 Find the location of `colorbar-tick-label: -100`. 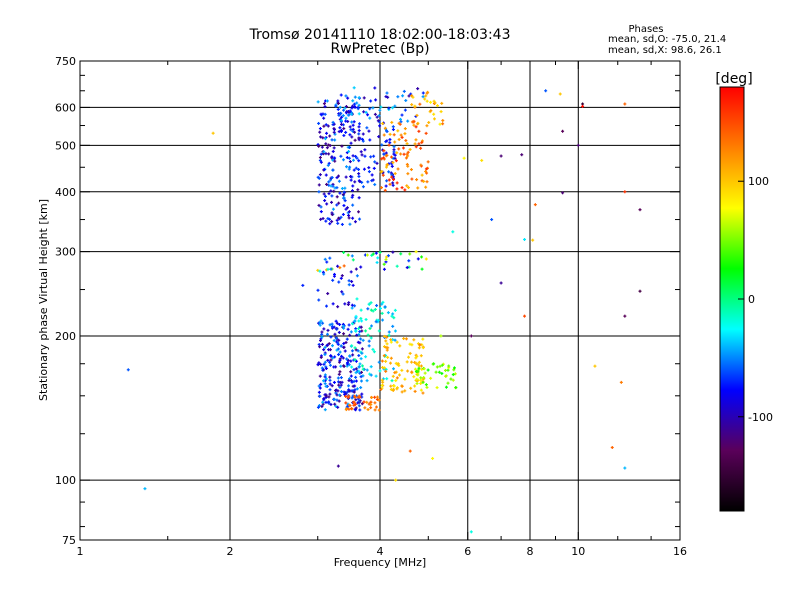

colorbar-tick-label: -100 is located at coordinates (760, 417).